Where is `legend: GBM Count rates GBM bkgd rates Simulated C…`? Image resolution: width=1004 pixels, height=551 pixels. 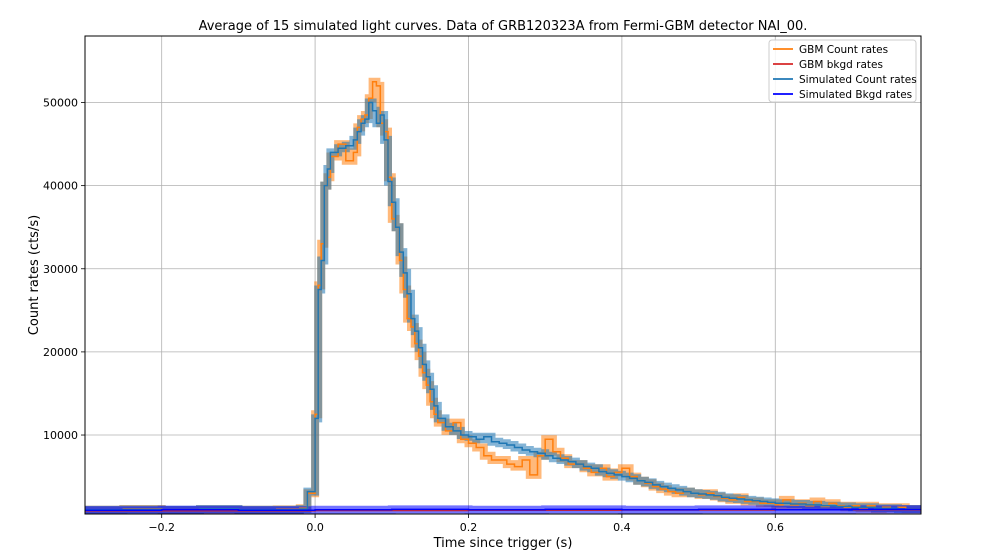
legend: GBM Count rates GBM bkgd rates Simulated C… is located at coordinates (842, 71).